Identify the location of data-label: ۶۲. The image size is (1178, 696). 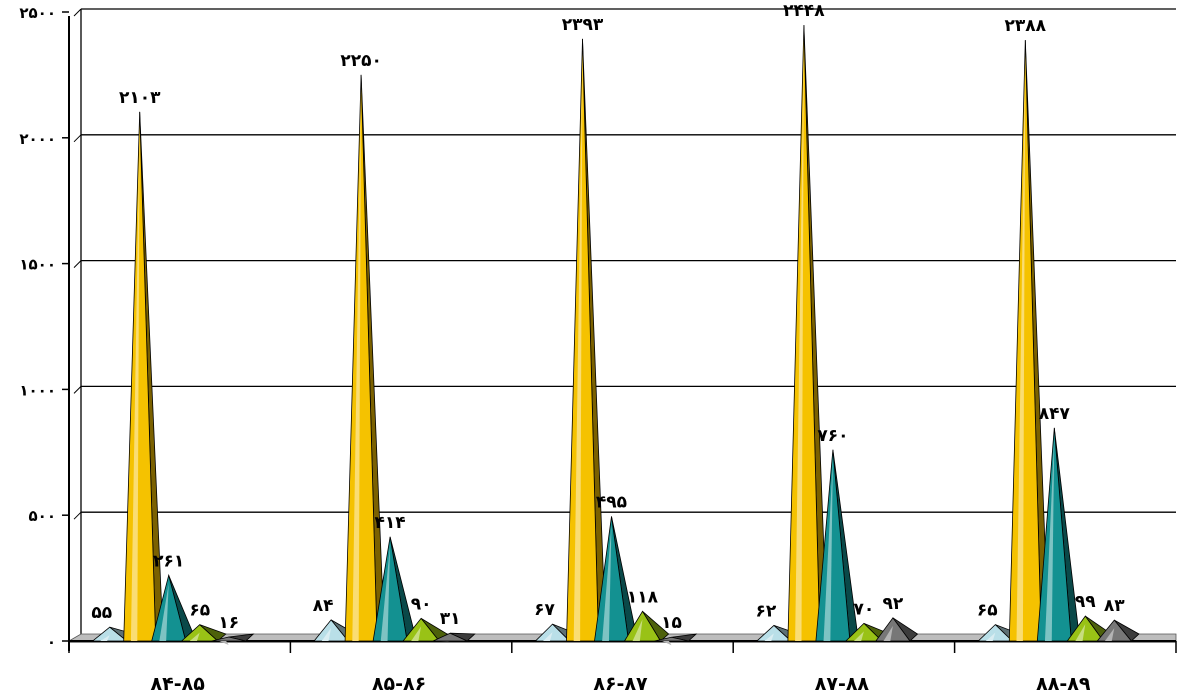
(766, 611).